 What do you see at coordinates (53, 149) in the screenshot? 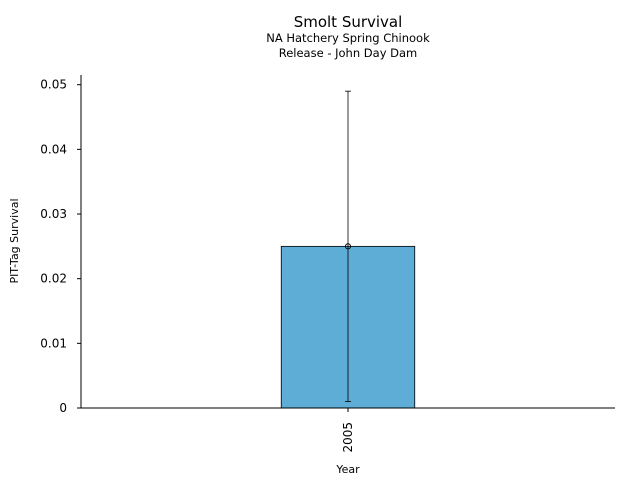
I see `y-tick-label-4: 0.04` at bounding box center [53, 149].